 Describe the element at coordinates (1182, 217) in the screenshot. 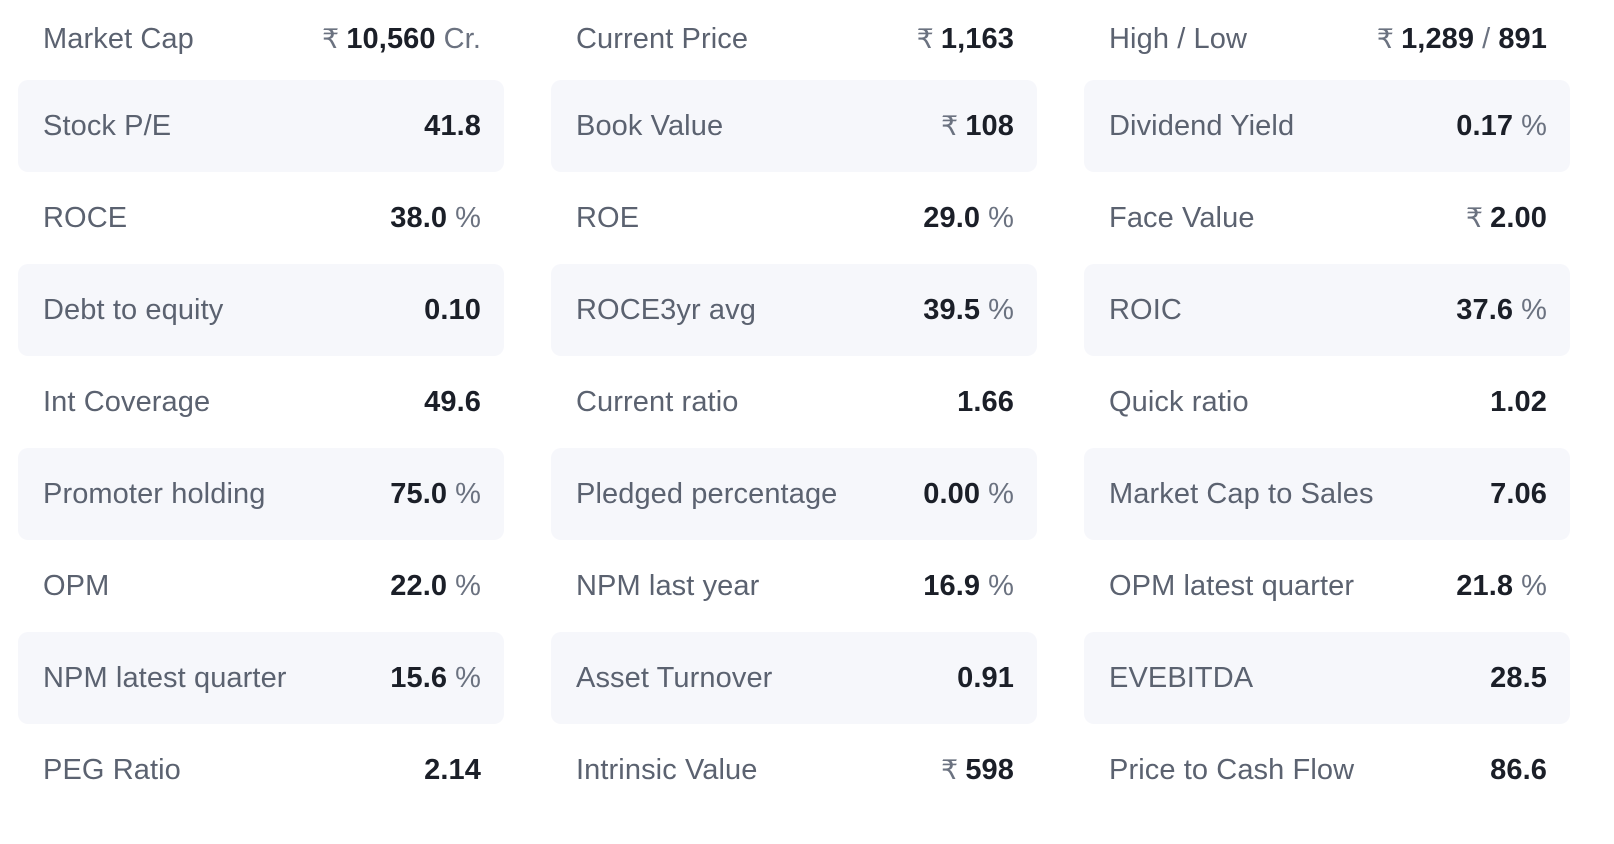

I see `ratio-label: Face Value` at that location.